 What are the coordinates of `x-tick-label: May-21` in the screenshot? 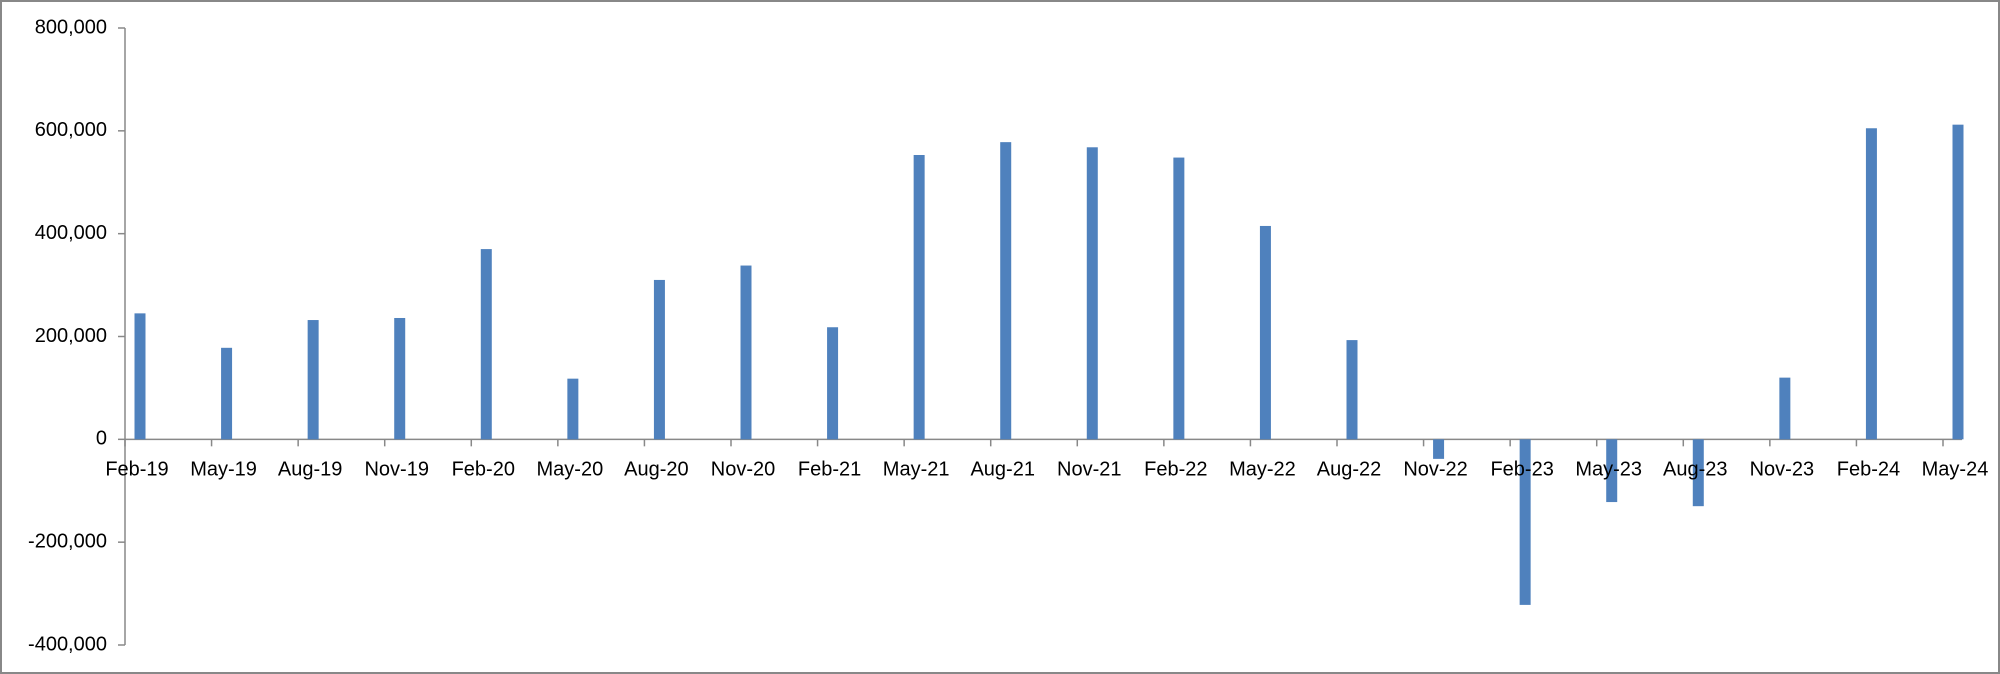 It's located at (916, 470).